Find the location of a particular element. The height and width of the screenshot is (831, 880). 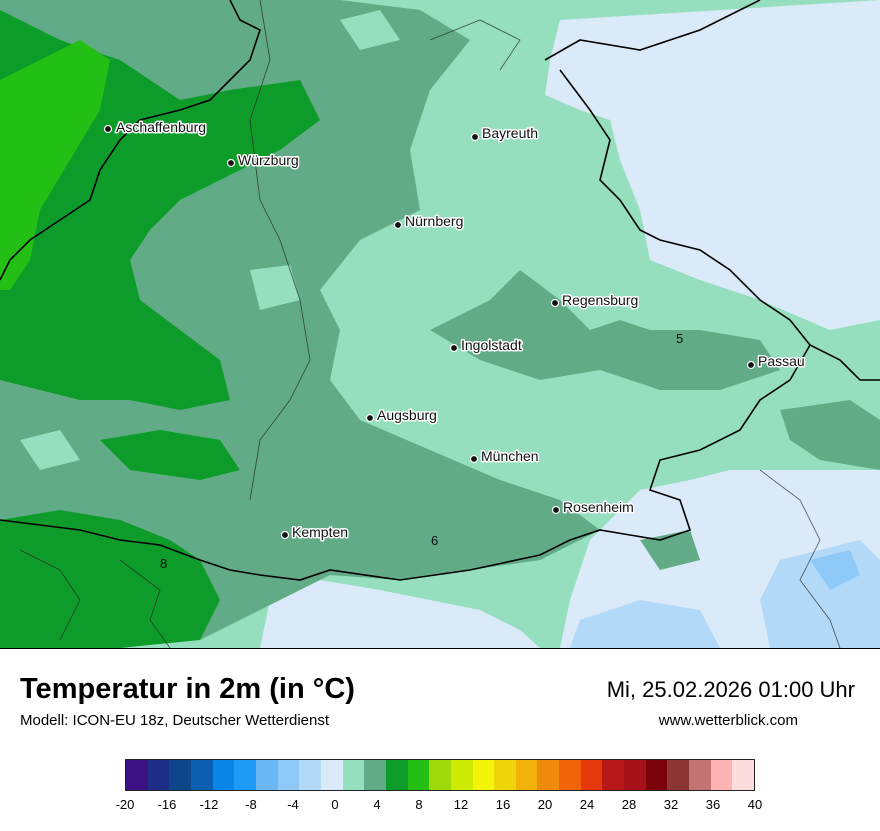

legend-tick-label: 40 is located at coordinates (755, 804).